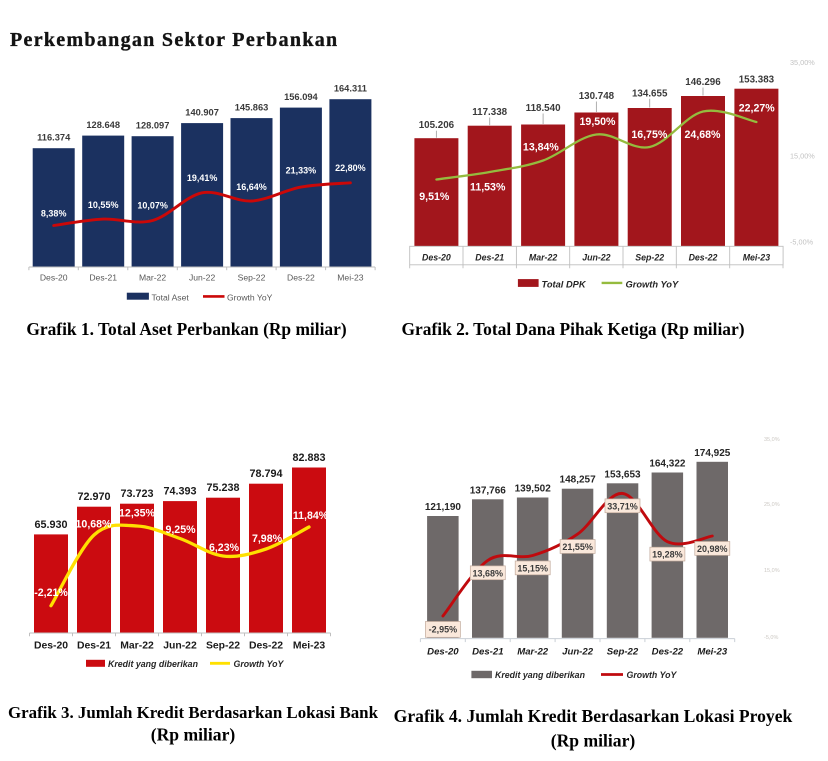 Image resolution: width=828 pixels, height=761 pixels. Describe the element at coordinates (180, 530) in the screenshot. I see `svg-text: 9,25%` at that location.